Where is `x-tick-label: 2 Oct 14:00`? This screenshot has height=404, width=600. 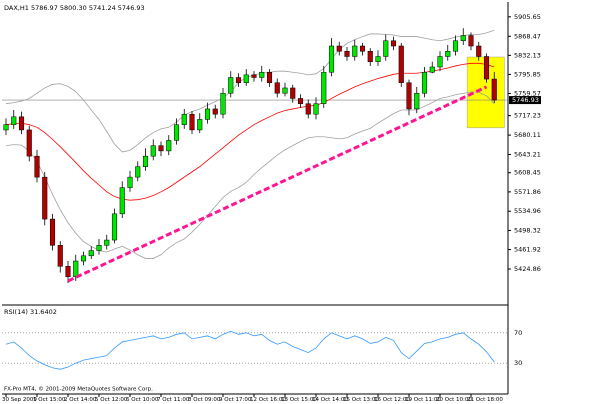
x-tick-label: 2 Oct 14:00 is located at coordinates (80, 400).